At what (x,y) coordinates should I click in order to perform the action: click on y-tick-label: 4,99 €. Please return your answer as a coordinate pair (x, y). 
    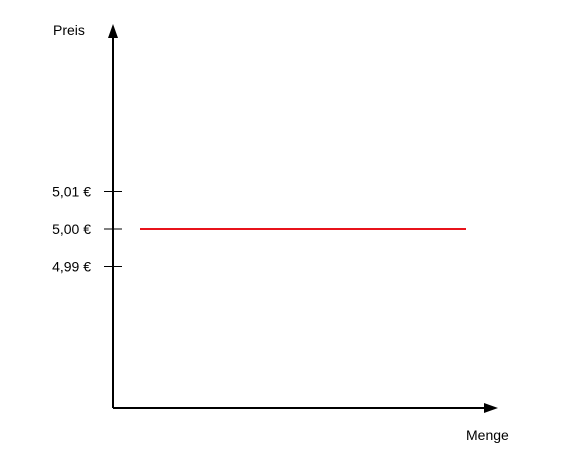
    Looking at the image, I should click on (71, 267).